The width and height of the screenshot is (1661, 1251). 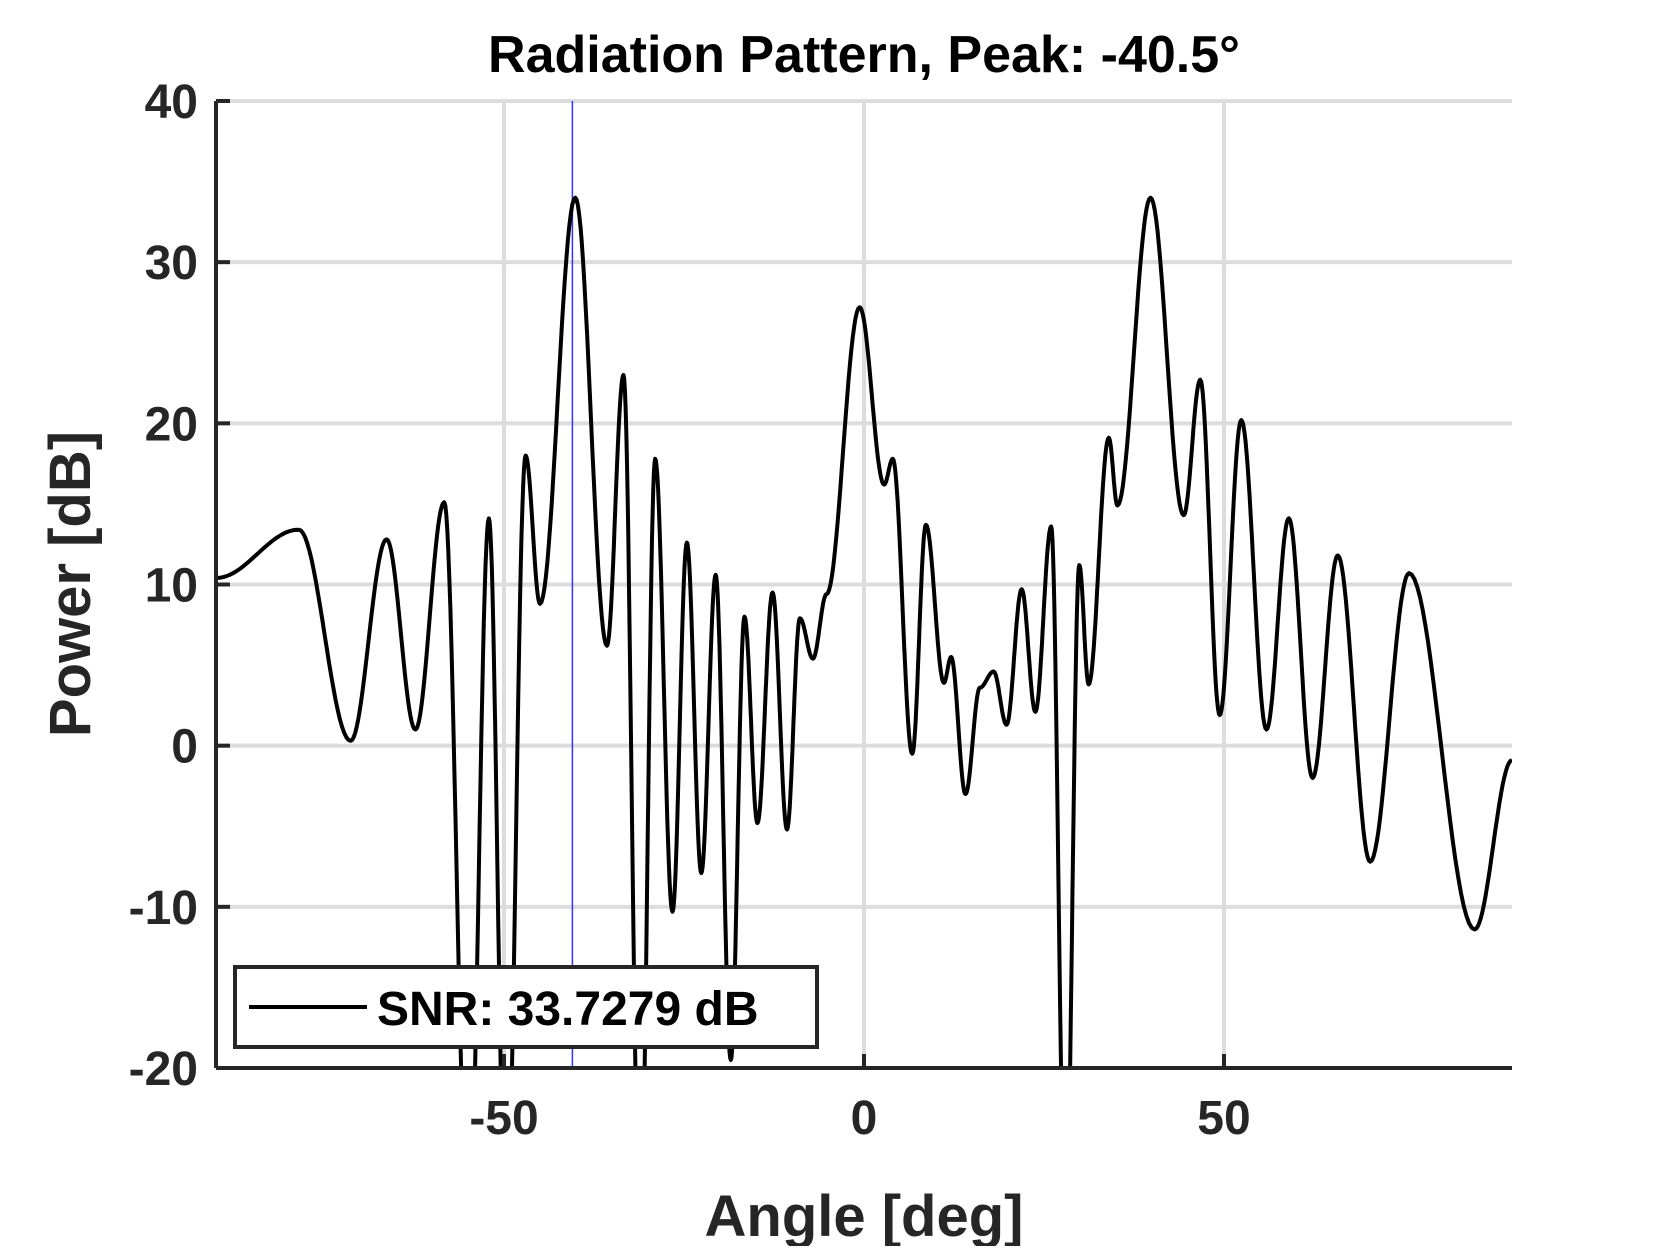 I want to click on y-axis-label: Power [dB], so click(x=70, y=584).